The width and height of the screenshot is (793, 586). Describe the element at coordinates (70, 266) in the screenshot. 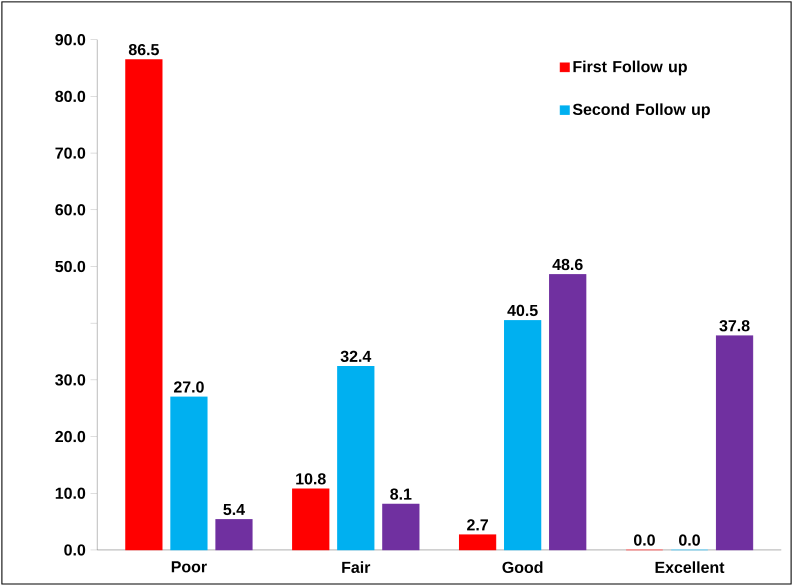

I see `y-tick-label: 50.0` at that location.